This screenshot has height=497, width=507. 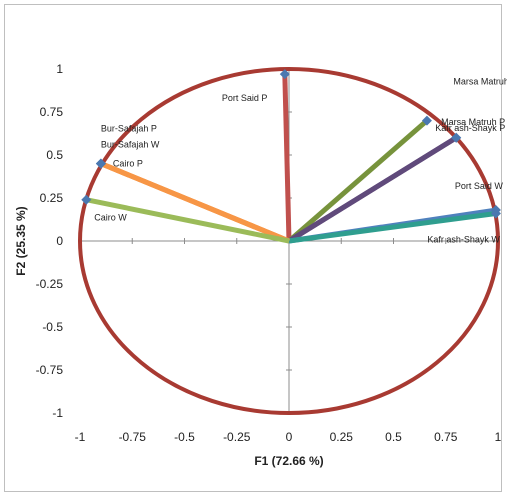 What do you see at coordinates (446, 437) in the screenshot?
I see `x-tick-label: 0.75` at bounding box center [446, 437].